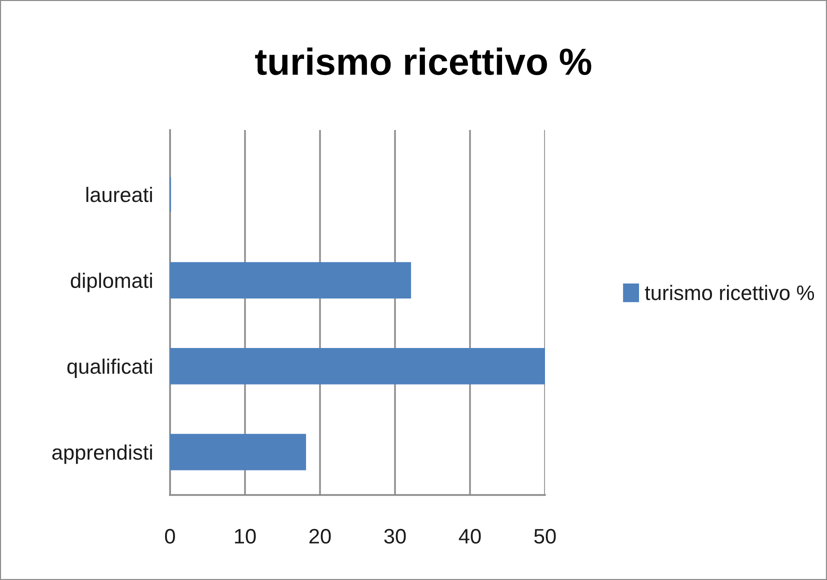 The image size is (827, 580). What do you see at coordinates (170, 536) in the screenshot?
I see `x-tick-label: 0` at bounding box center [170, 536].